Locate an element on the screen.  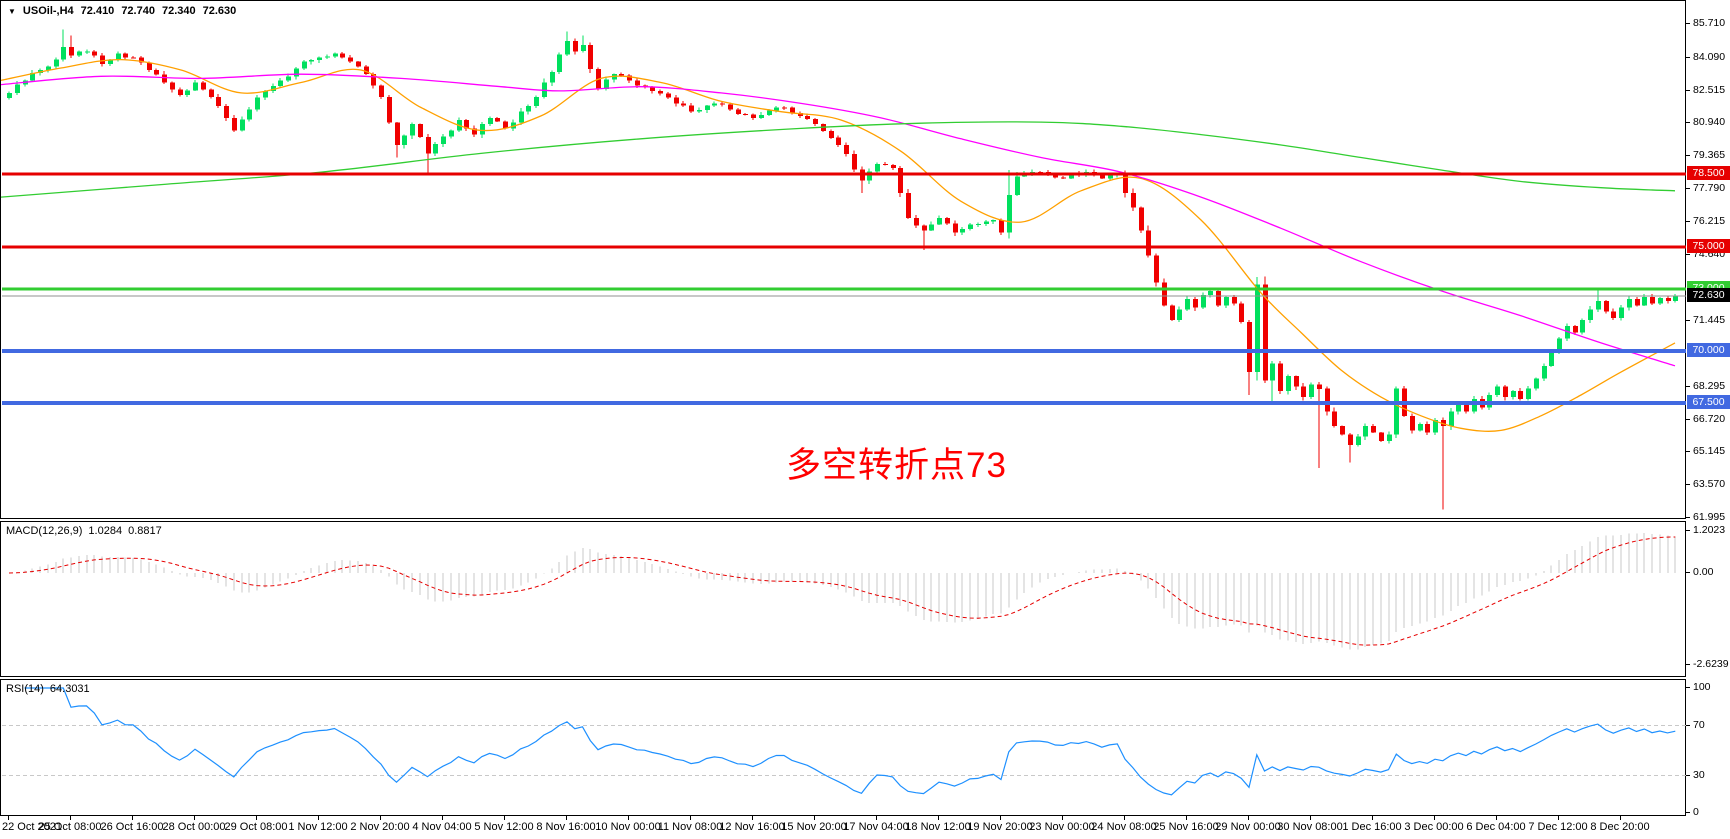
time-axis-label: 22 Oct 2021 is located at coordinates (32, 827).